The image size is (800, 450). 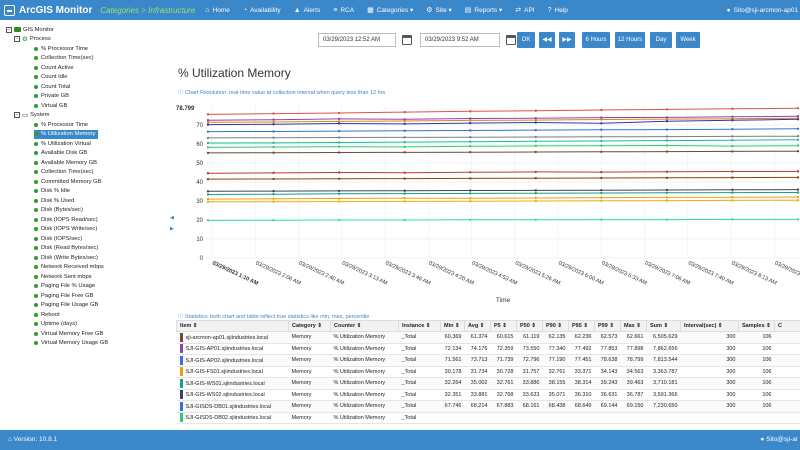 I want to click on tree-item-virtual-gb: Virtual GB, so click(x=50, y=105).